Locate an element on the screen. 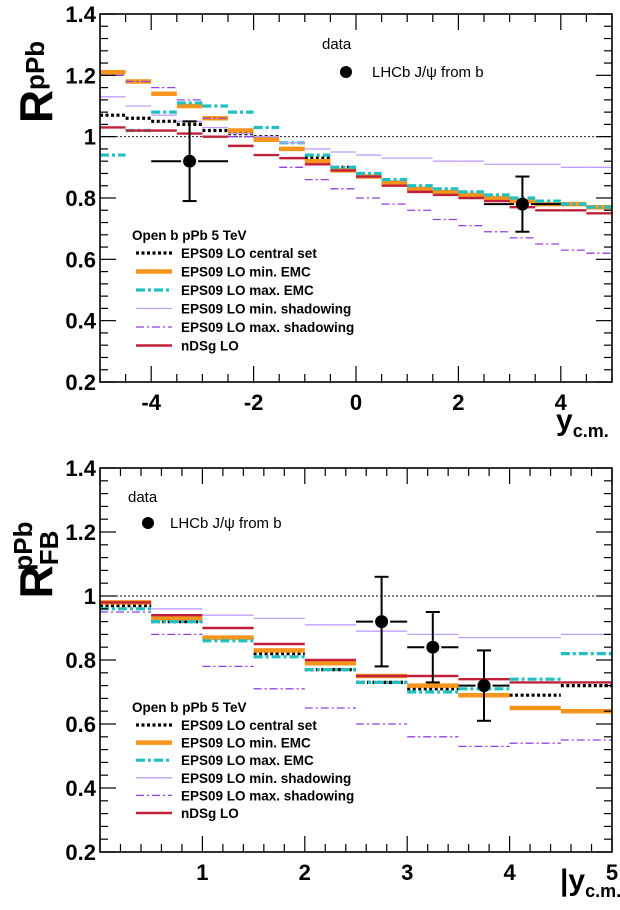  model-curves is located at coordinates (356, 674).